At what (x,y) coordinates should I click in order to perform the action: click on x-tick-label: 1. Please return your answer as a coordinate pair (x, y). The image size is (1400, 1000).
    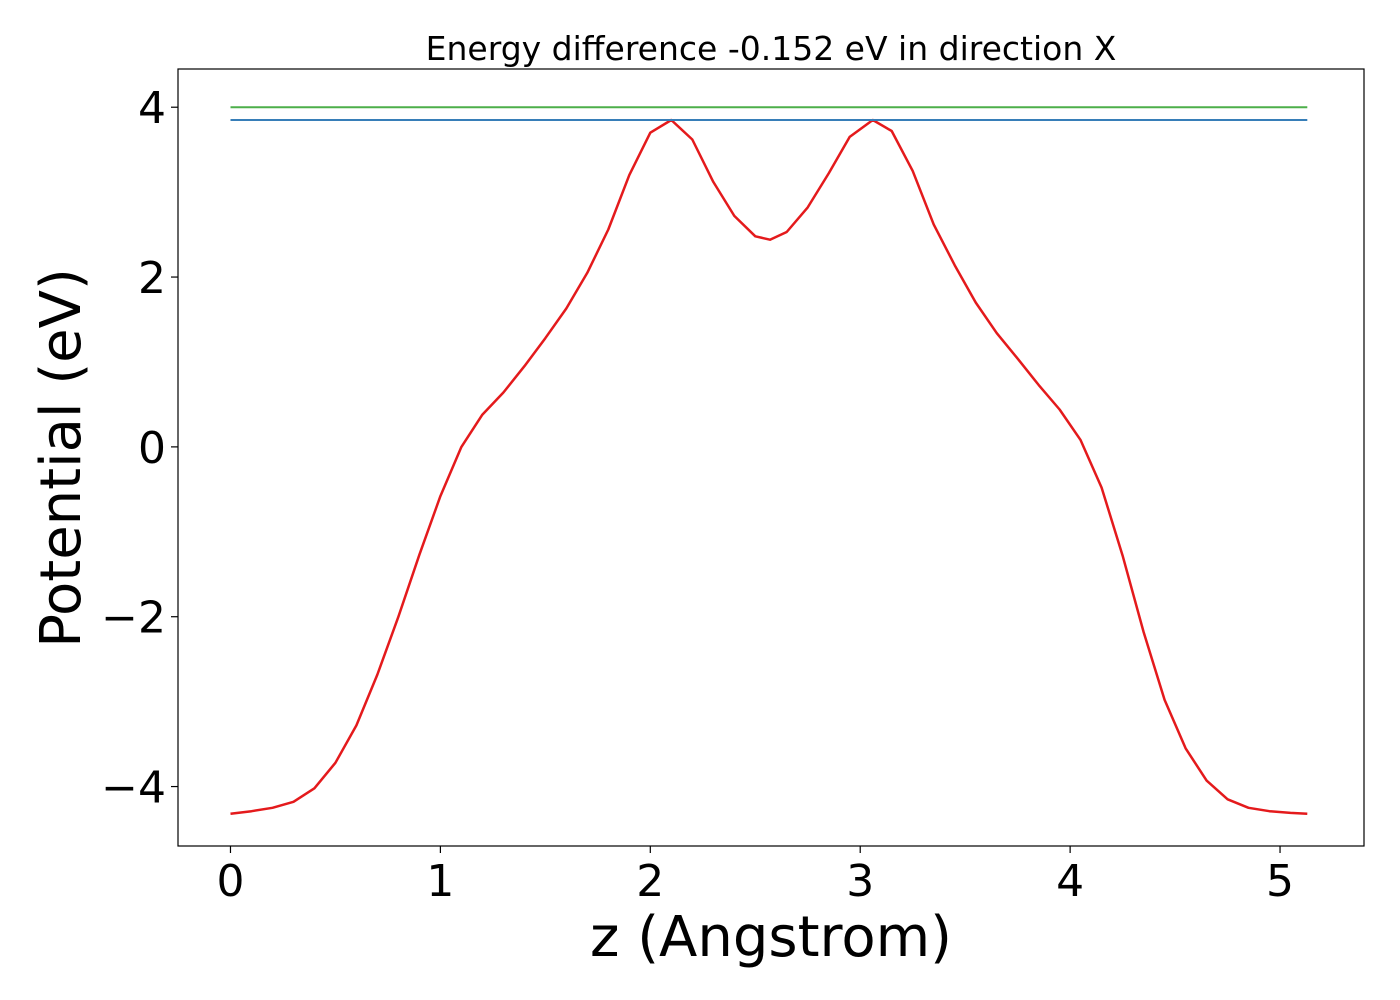
    Looking at the image, I should click on (440, 881).